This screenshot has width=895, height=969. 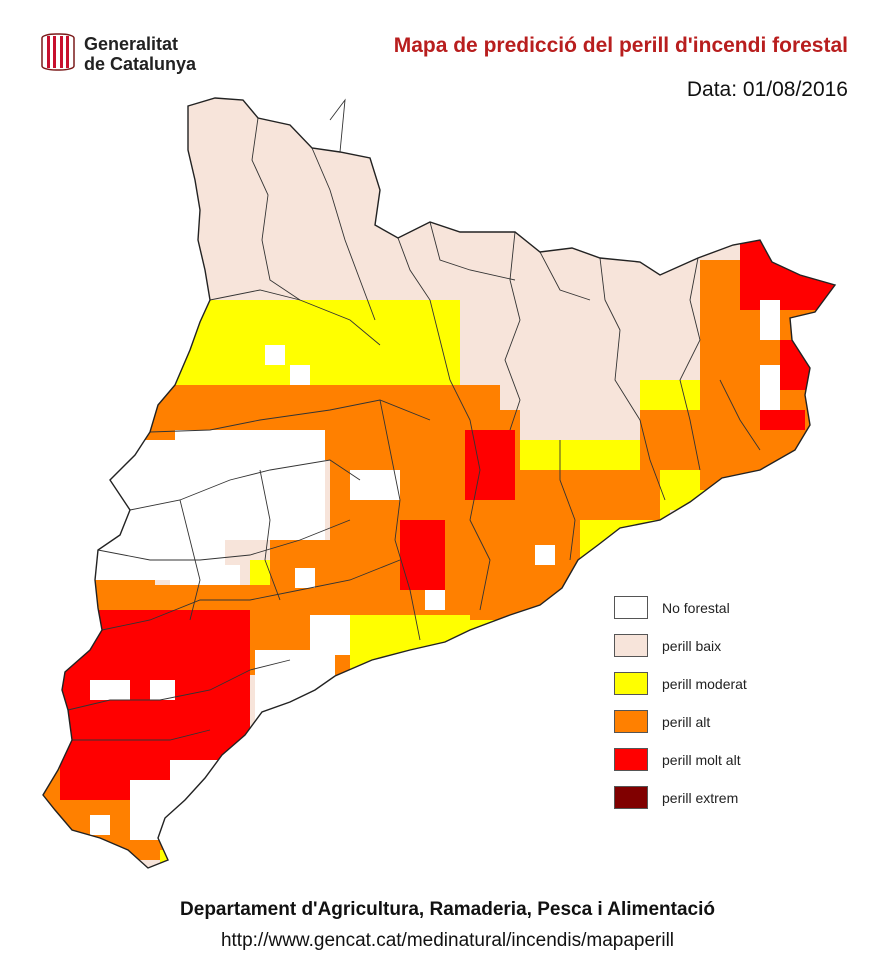 I want to click on institution-line-2: de Catalunya, so click(x=140, y=64).